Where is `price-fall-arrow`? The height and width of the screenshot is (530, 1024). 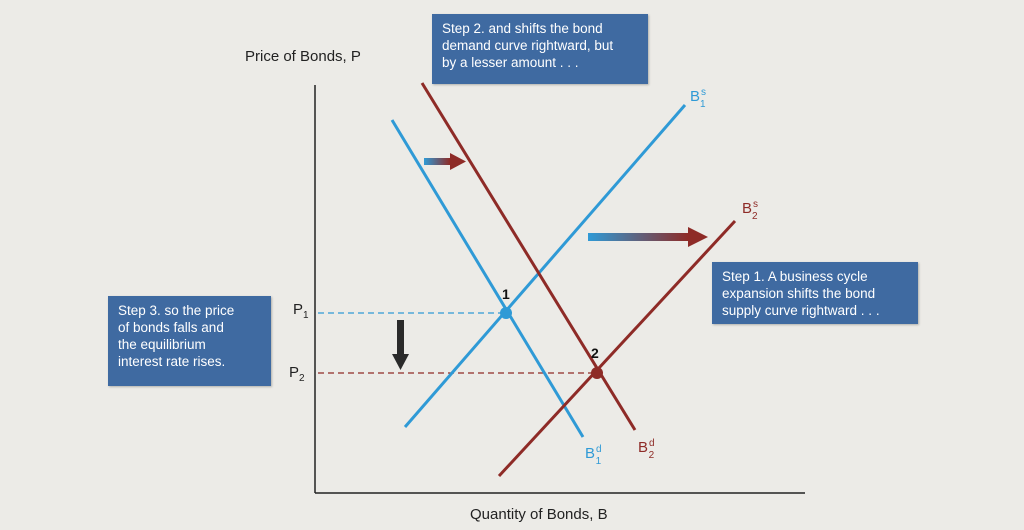
price-fall-arrow is located at coordinates (400, 345).